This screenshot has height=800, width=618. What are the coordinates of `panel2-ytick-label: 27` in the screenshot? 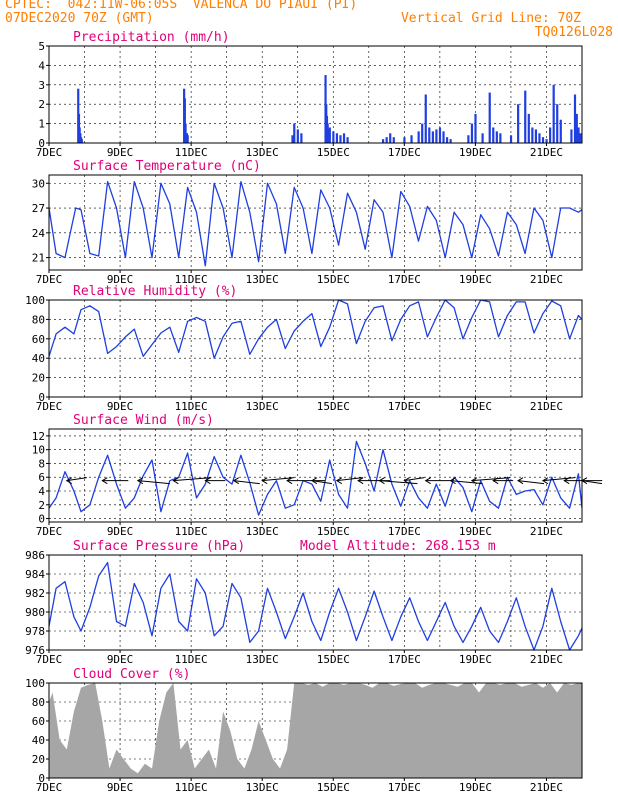 It's located at (38, 208).